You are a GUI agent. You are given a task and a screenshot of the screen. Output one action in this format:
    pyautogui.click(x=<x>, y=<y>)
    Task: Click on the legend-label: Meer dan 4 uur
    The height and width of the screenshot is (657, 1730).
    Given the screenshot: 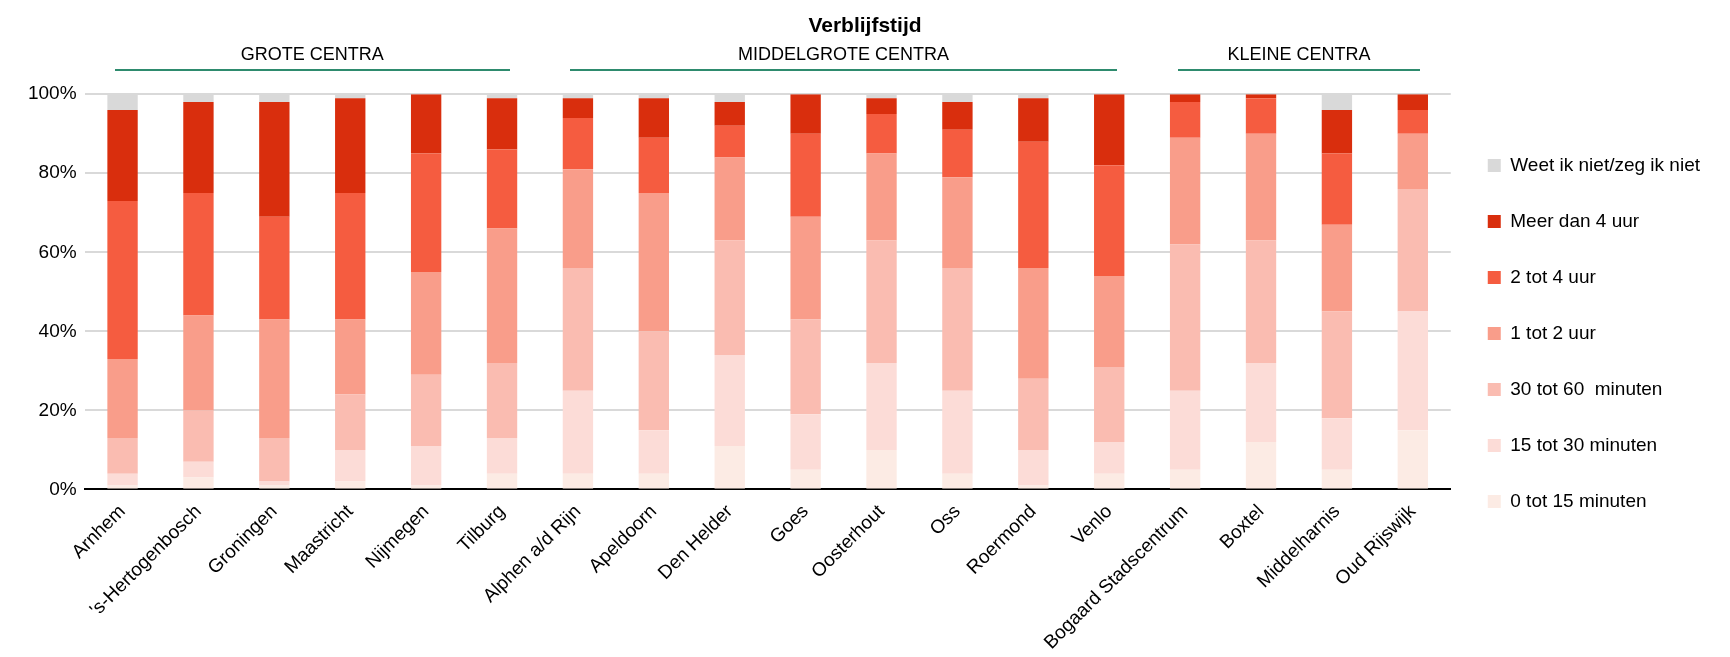 What is the action you would take?
    pyautogui.click(x=1575, y=220)
    